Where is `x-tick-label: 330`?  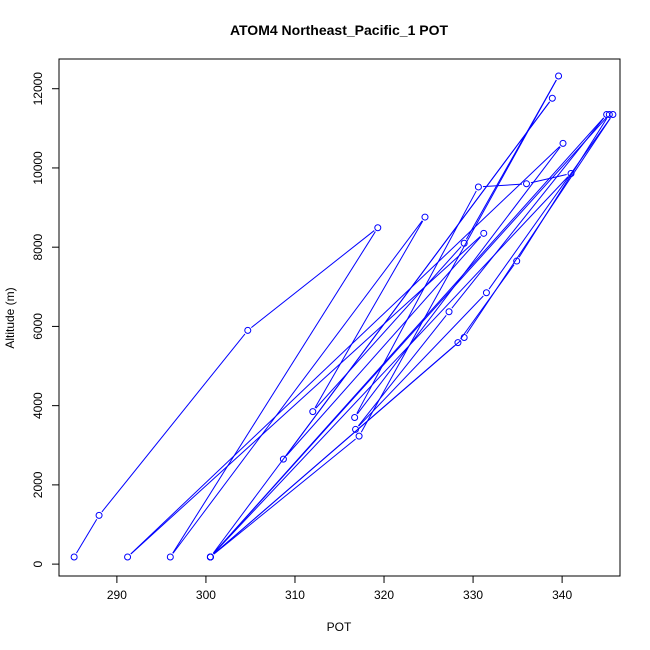 x-tick-label: 330 is located at coordinates (473, 595).